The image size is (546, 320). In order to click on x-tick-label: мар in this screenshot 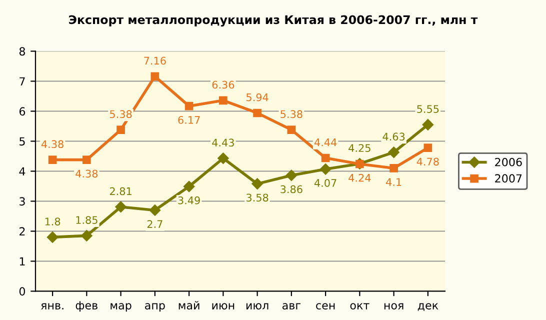, I will do `click(121, 307)`.